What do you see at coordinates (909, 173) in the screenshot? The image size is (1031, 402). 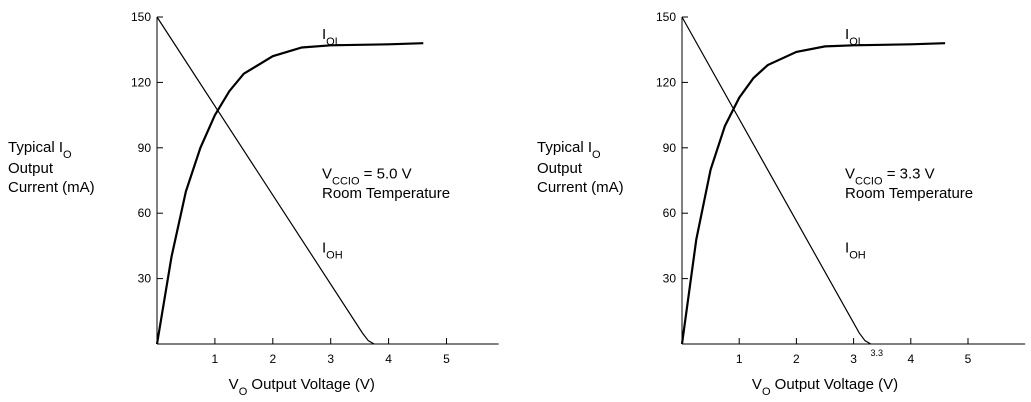 I see `text-part: = 3.3 V` at bounding box center [909, 173].